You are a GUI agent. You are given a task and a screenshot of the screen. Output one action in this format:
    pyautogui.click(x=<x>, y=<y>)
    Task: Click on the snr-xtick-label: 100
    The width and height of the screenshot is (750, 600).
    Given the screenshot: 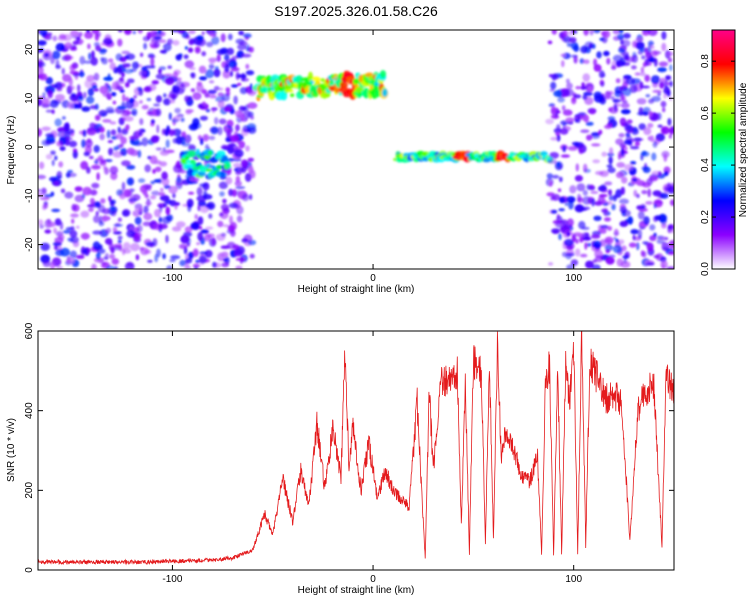 What is the action you would take?
    pyautogui.click(x=573, y=579)
    